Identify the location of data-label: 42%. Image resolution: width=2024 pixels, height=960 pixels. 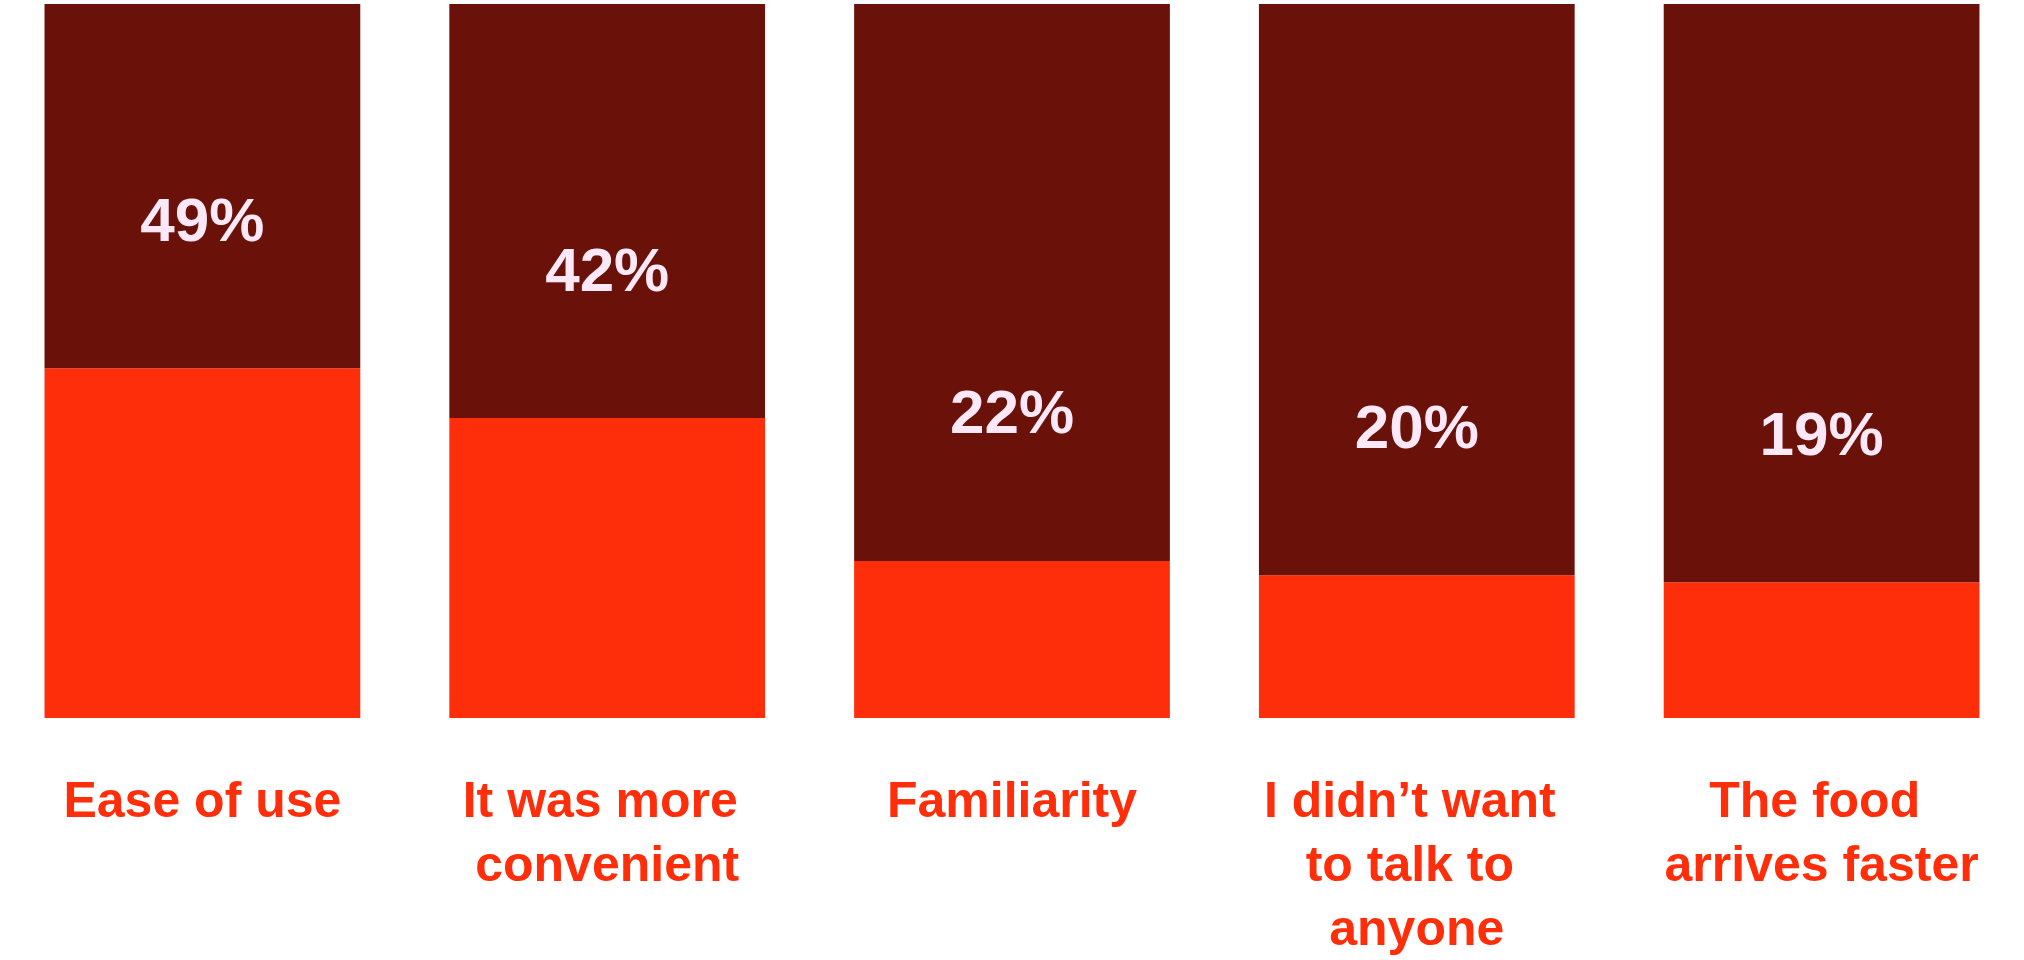
(607, 269).